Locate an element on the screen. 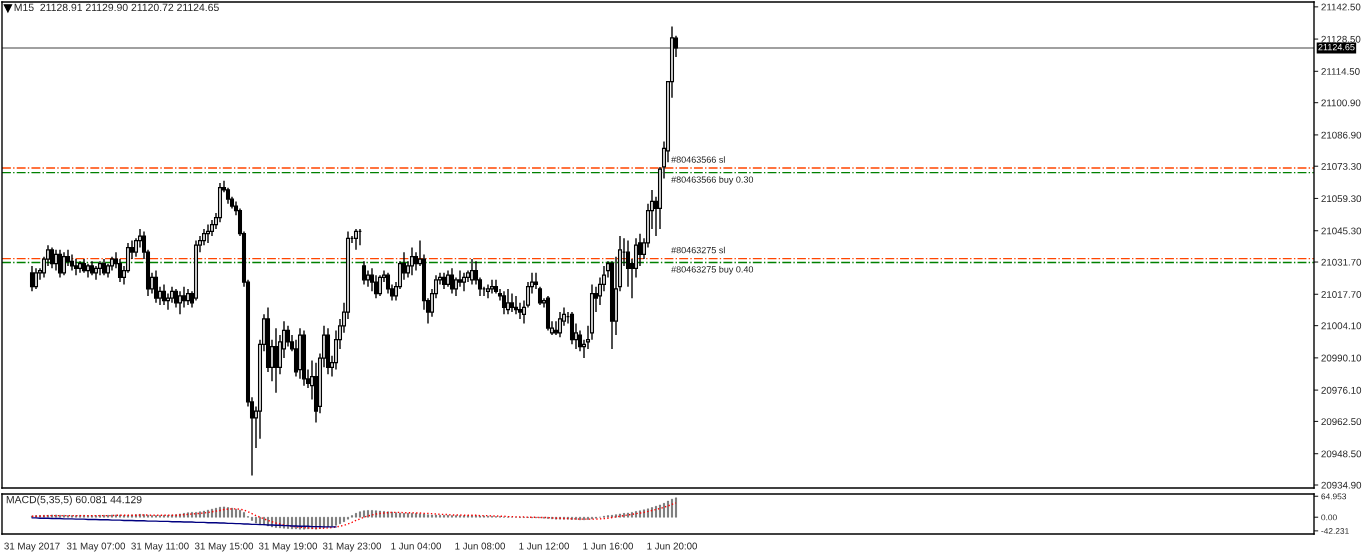 This screenshot has height=554, width=1362. x-tick-label: 1 Jun 16:00 is located at coordinates (608, 546).